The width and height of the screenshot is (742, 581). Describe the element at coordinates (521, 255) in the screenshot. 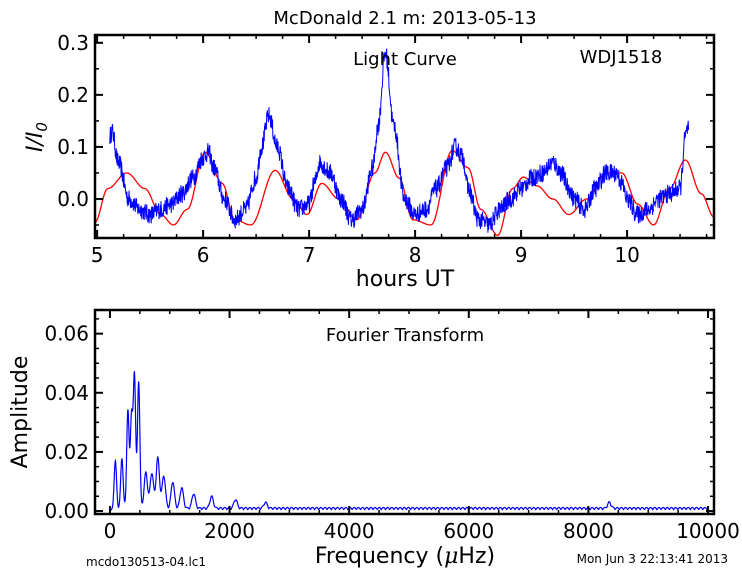

I see `light-curve-xtick-label: 9` at that location.